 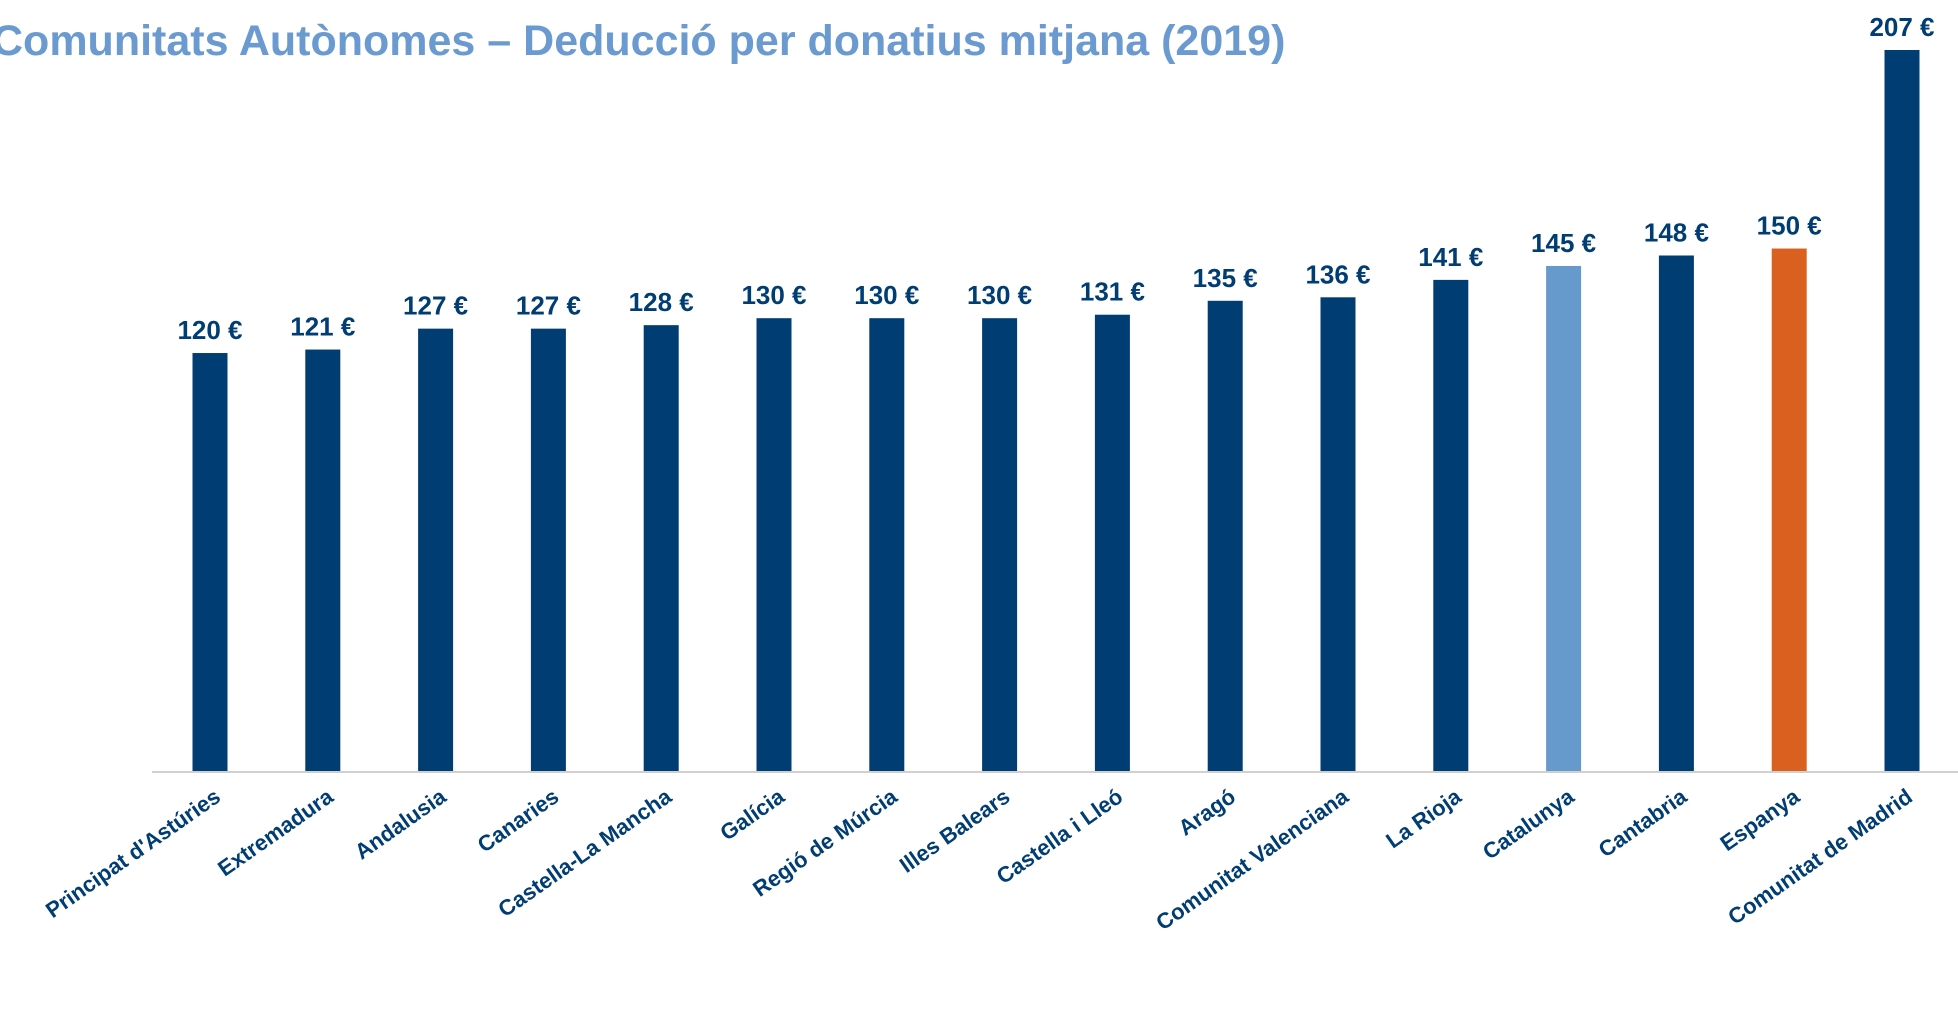 I want to click on x-tick-label: Extremadura, so click(x=275, y=832).